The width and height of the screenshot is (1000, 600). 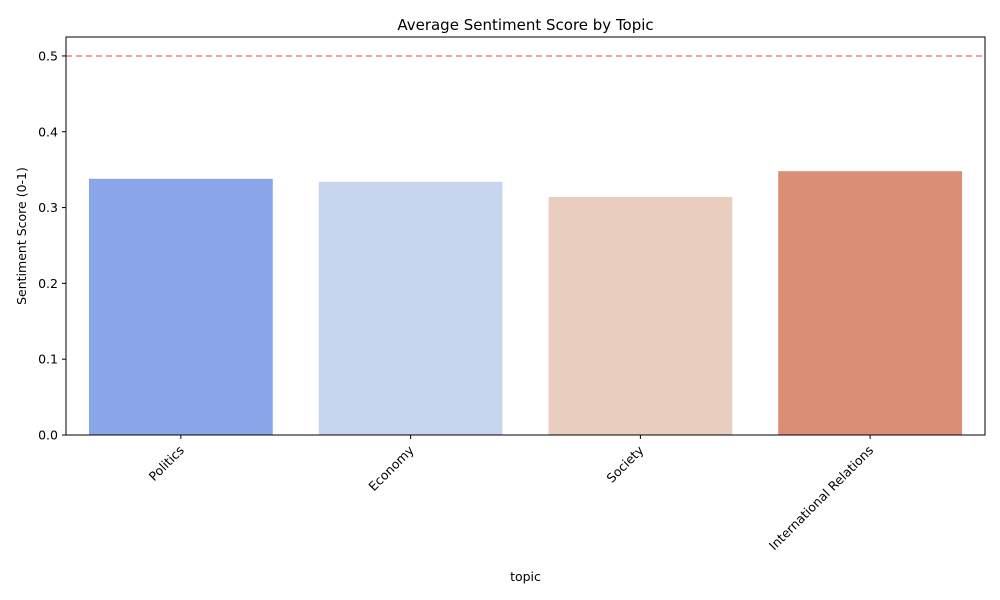 I want to click on x-tick-label: Politics, so click(x=166, y=463).